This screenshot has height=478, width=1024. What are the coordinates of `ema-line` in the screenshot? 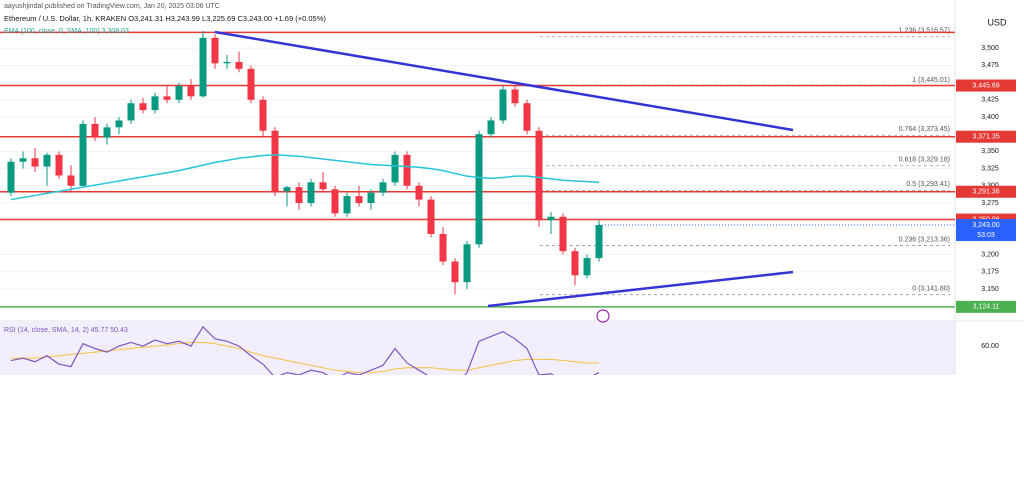 It's located at (305, 177).